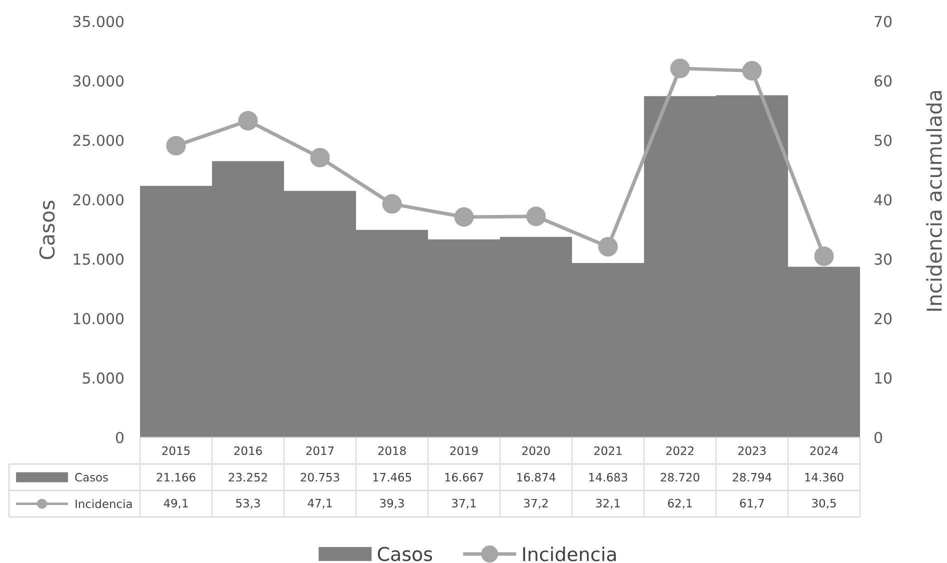 The image size is (947, 563). I want to click on y2-tick-label: 0, so click(878, 438).